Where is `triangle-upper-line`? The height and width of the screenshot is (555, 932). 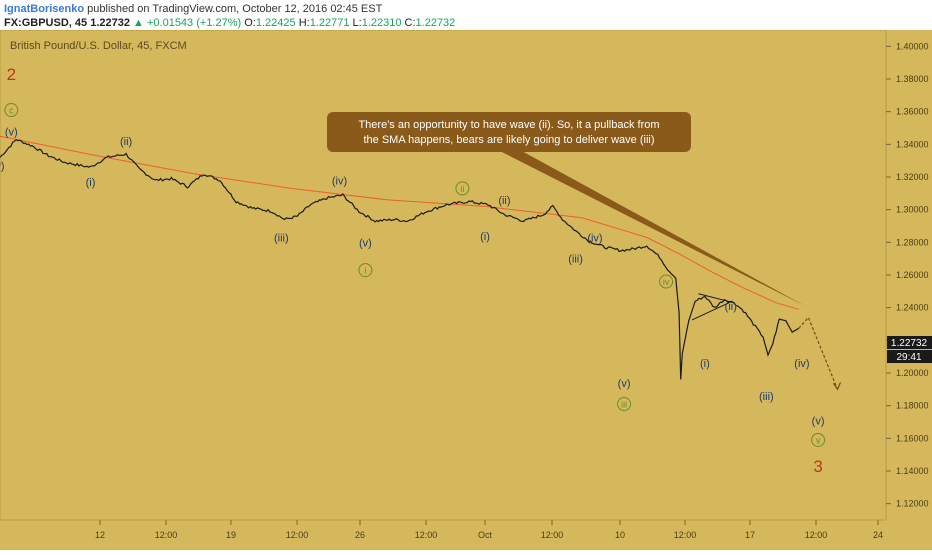
triangle-upper-line is located at coordinates (714, 298).